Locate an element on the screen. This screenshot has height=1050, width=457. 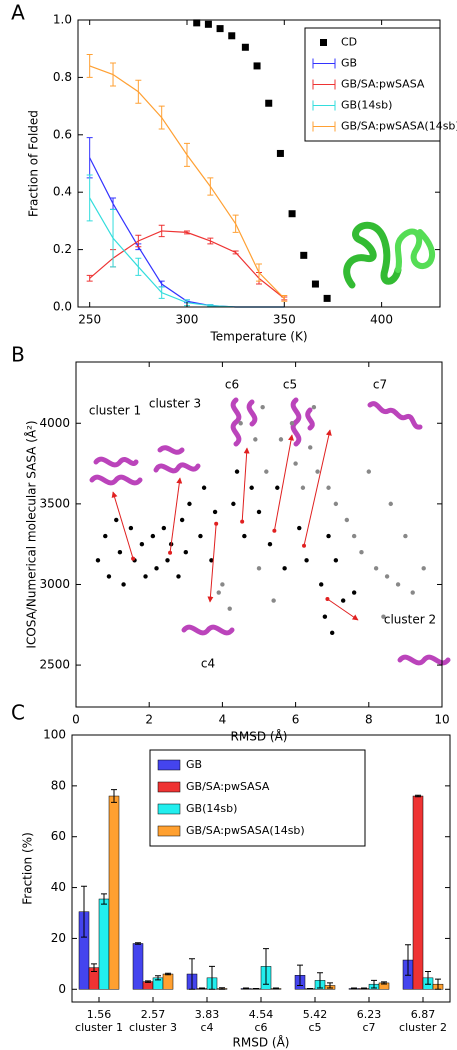
y-tick-label: 0.0 is located at coordinates (62, 307).